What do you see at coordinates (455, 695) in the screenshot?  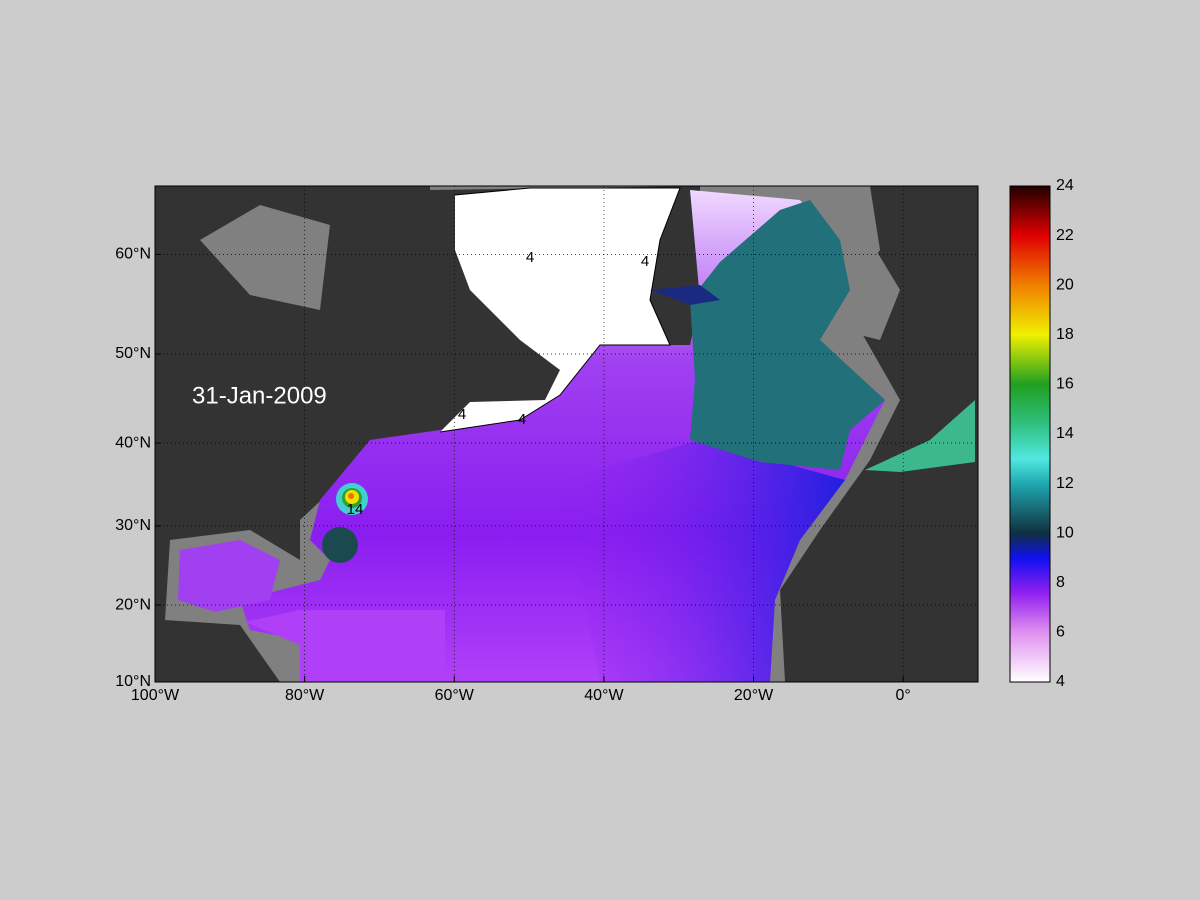 I see `x-tick-label: 60°W` at bounding box center [455, 695].